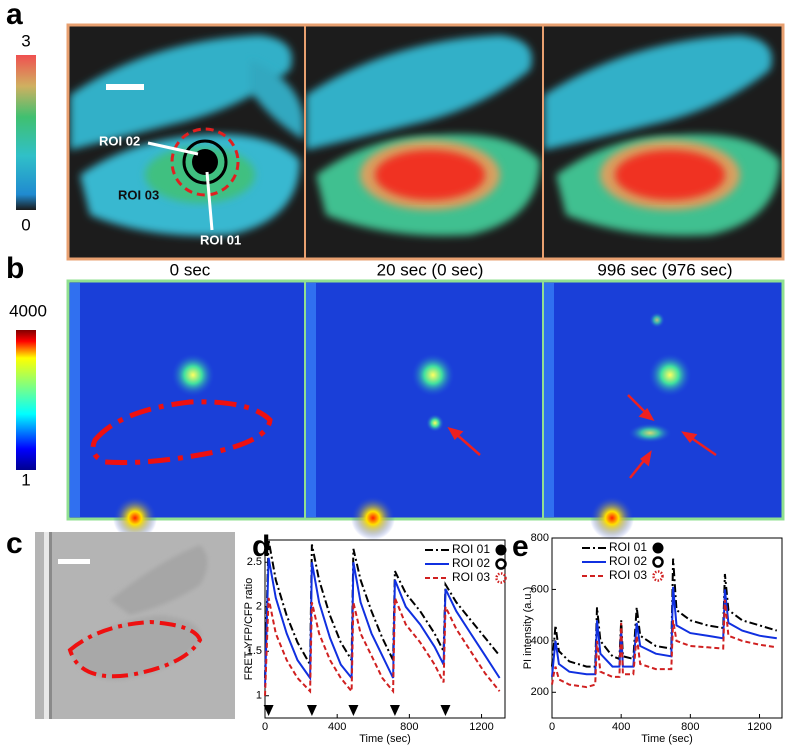  What do you see at coordinates (15, 268) in the screenshot?
I see `panel-label: b` at bounding box center [15, 268].